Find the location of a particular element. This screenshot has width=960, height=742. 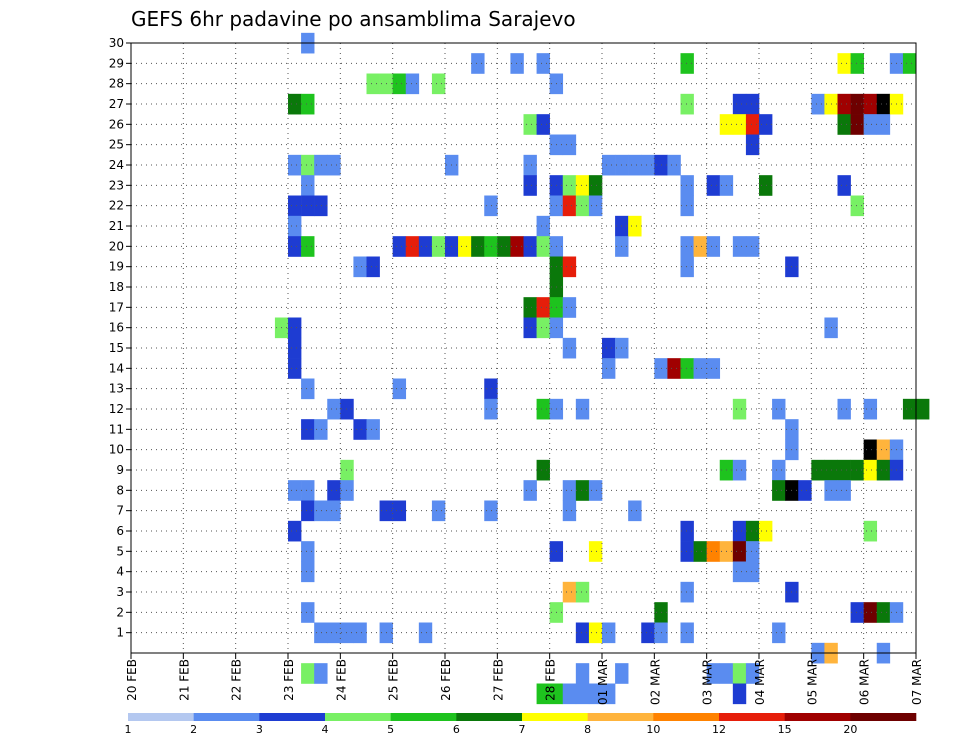

y-tick-label: 18 is located at coordinates (116, 287).